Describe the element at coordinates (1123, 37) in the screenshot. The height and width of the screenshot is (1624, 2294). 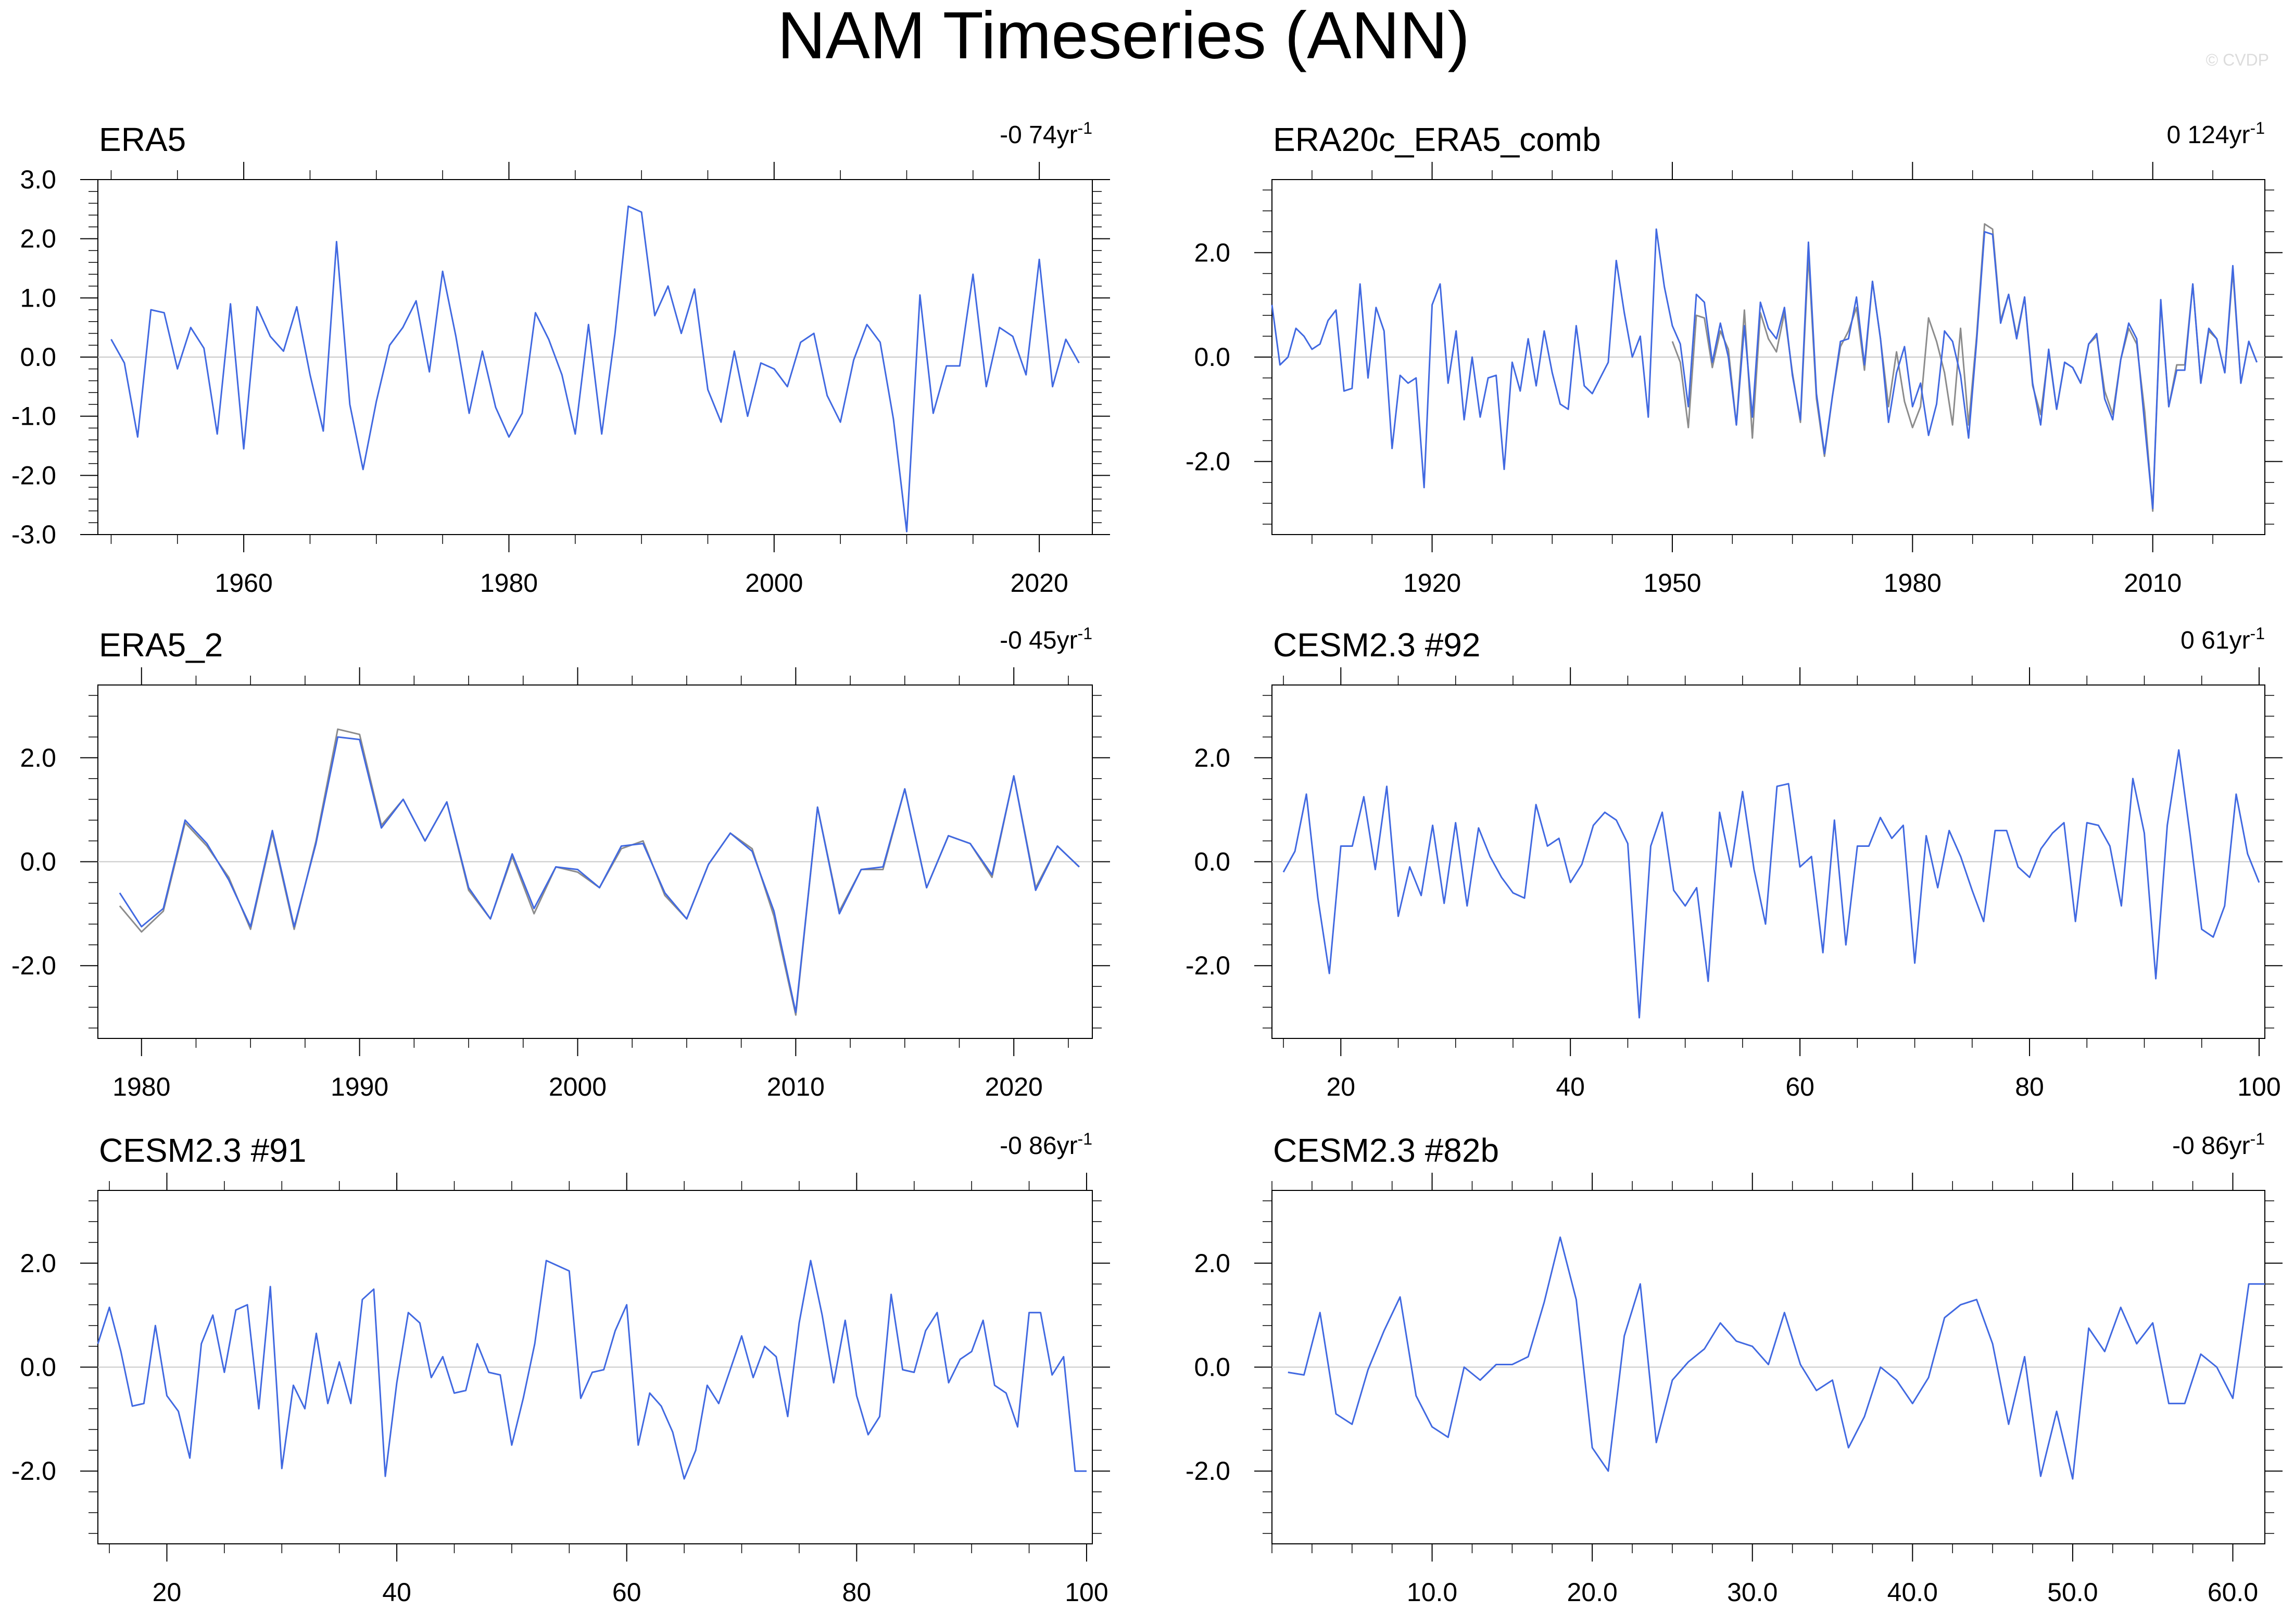
I see `figure-title: NAM Timeseries (ANN)` at that location.